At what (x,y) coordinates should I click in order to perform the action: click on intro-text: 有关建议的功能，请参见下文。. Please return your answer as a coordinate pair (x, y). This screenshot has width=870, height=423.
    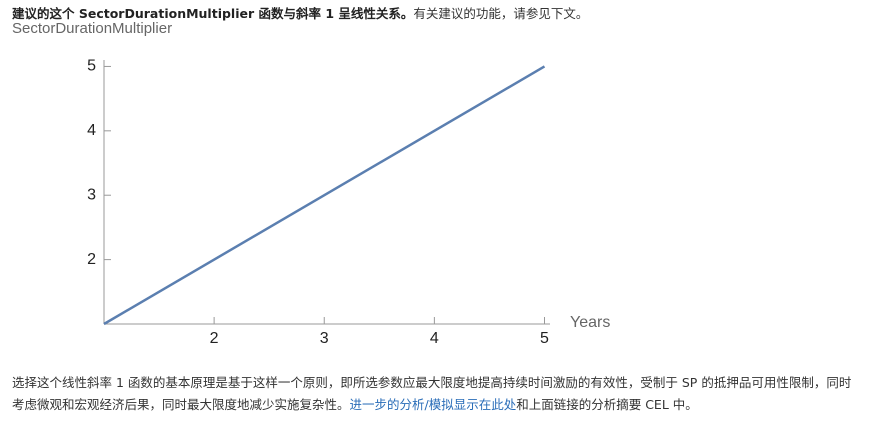
    Looking at the image, I should click on (501, 13).